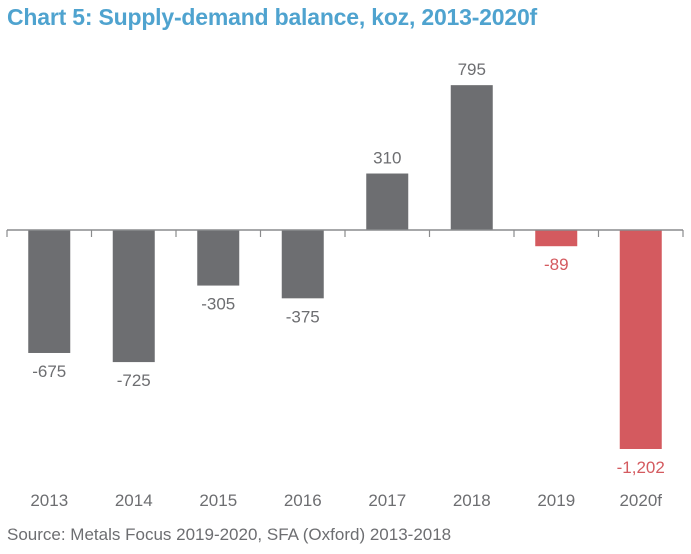 This screenshot has height=554, width=691. Describe the element at coordinates (134, 500) in the screenshot. I see `x-tick-label-2014: 2014` at that location.